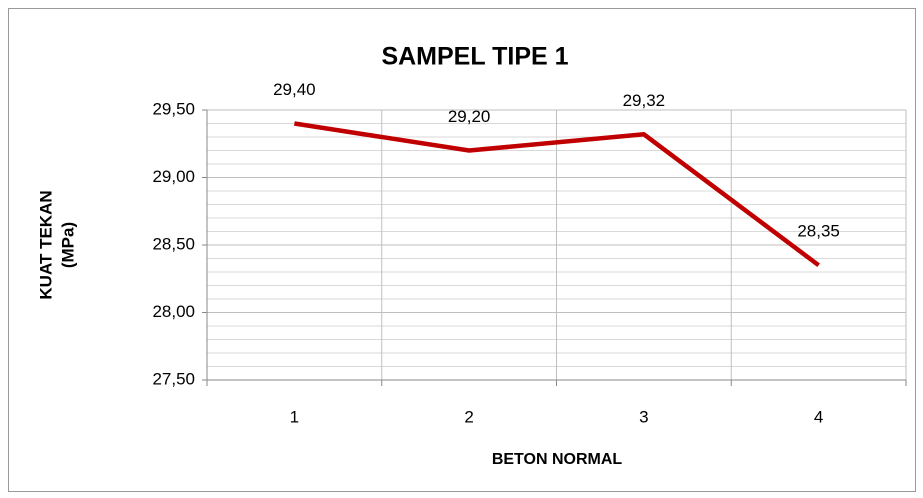 The width and height of the screenshot is (923, 498). What do you see at coordinates (643, 416) in the screenshot?
I see `x-tick-label: 3` at bounding box center [643, 416].